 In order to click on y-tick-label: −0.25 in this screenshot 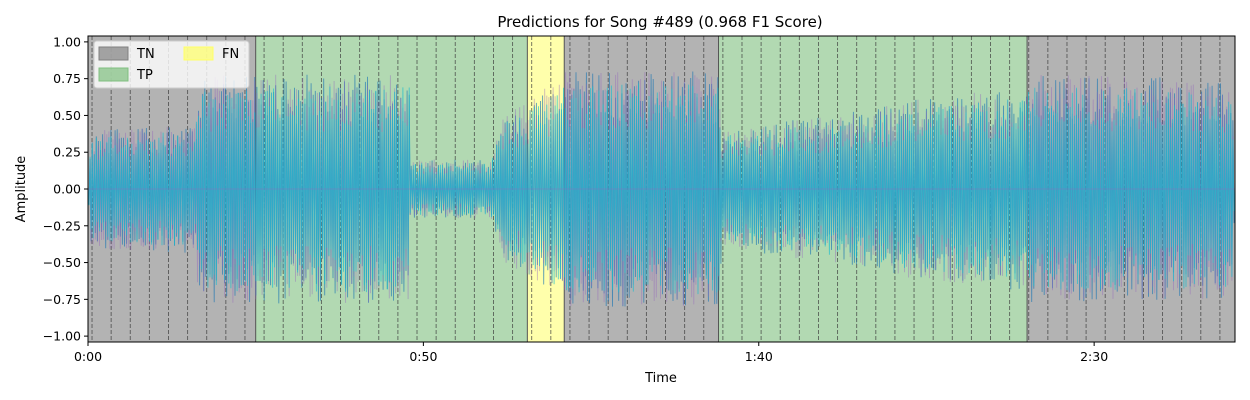, I will do `click(62, 225)`.